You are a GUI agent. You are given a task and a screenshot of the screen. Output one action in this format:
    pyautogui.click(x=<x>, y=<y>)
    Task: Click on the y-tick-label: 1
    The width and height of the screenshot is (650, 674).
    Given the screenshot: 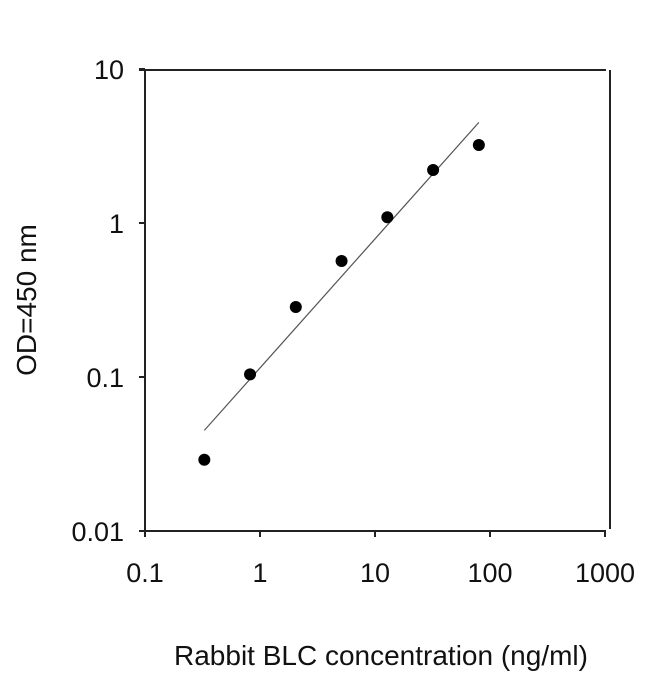 What is the action you would take?
    pyautogui.click(x=116, y=224)
    